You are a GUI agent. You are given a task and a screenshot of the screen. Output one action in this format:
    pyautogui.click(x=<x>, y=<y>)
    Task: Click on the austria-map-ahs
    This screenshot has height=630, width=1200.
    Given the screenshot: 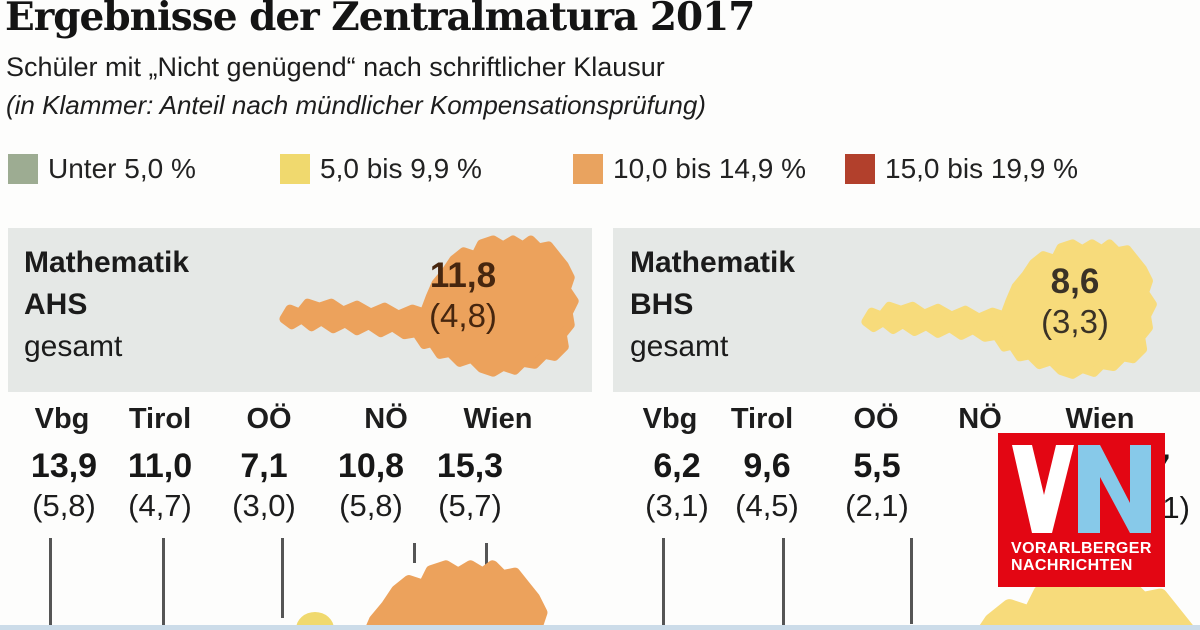 What is the action you would take?
    pyautogui.click(x=429, y=306)
    